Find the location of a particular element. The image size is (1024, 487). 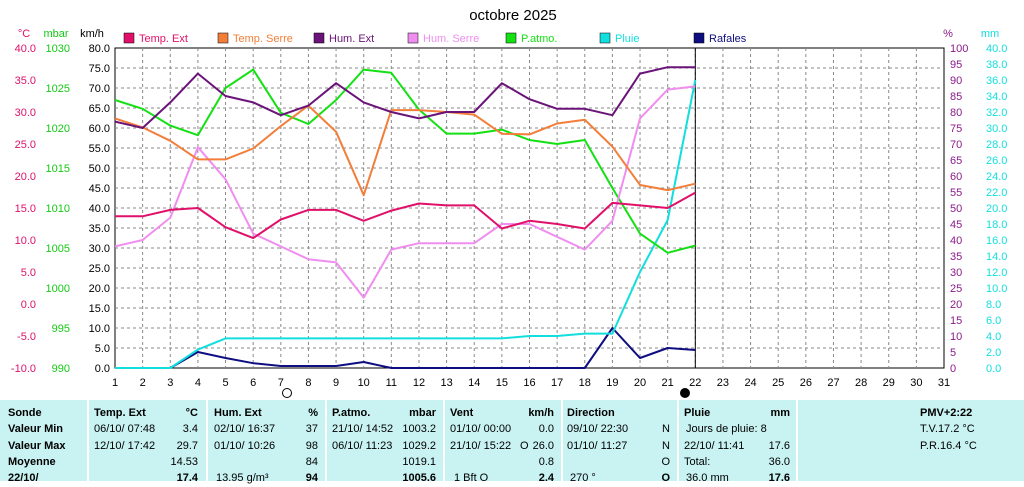

temp-axis-tick: 0.0 is located at coordinates (28, 305).